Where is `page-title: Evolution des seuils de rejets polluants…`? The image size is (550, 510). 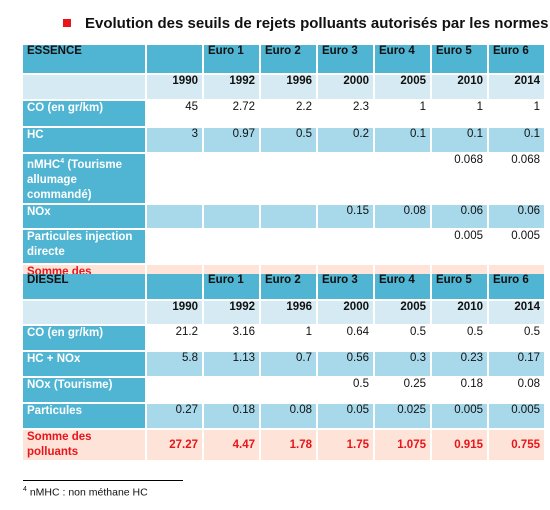 page-title: Evolution des seuils de rejets polluants… is located at coordinates (305, 23).